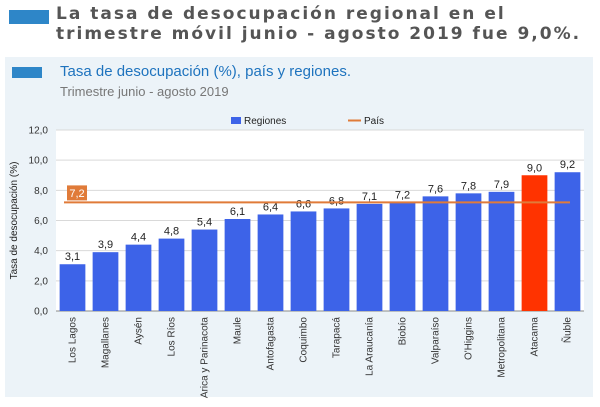  I want to click on y-tick-label: 12,0, so click(39, 131).